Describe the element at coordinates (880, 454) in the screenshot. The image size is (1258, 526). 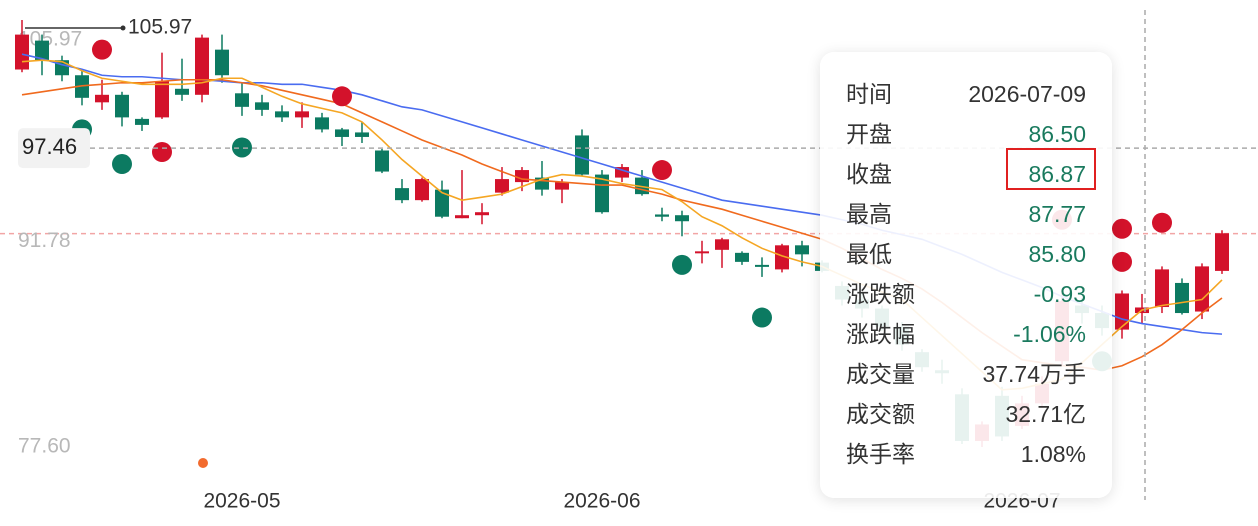
I see `tooltip-key: 换手率` at that location.